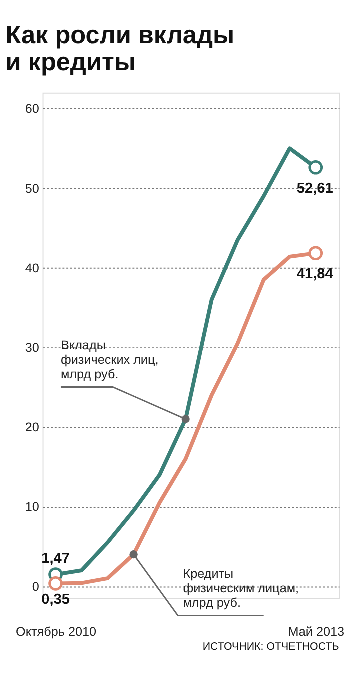 Image resolution: width=349 pixels, height=695 pixels. I want to click on text: Вклады физических лиц, млрд руб., so click(109, 360).